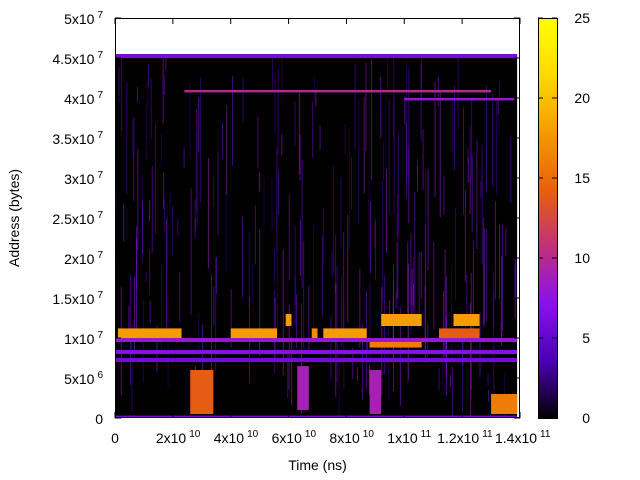 The height and width of the screenshot is (480, 640). I want to click on tick-label: 2x10 7, so click(83, 258).